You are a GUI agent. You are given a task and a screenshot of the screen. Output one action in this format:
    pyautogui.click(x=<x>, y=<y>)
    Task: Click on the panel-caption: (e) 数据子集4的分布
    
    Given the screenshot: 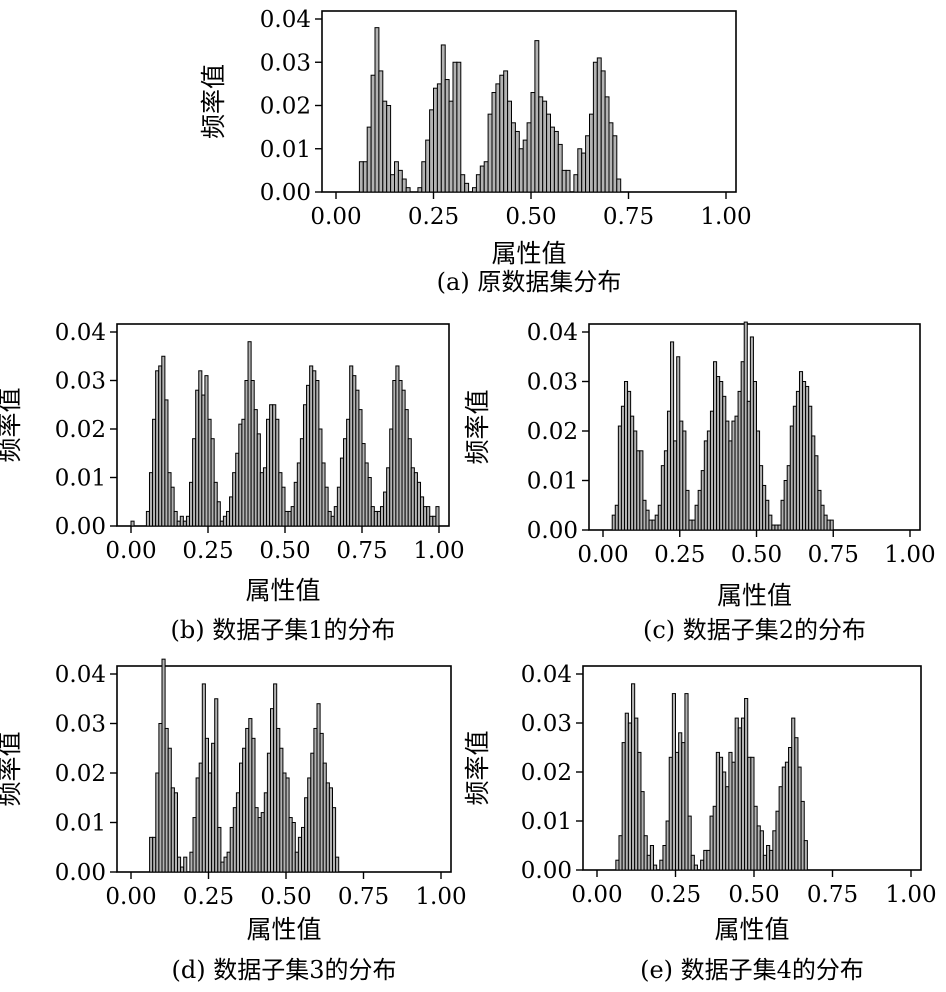 What is the action you would take?
    pyautogui.click(x=752, y=970)
    